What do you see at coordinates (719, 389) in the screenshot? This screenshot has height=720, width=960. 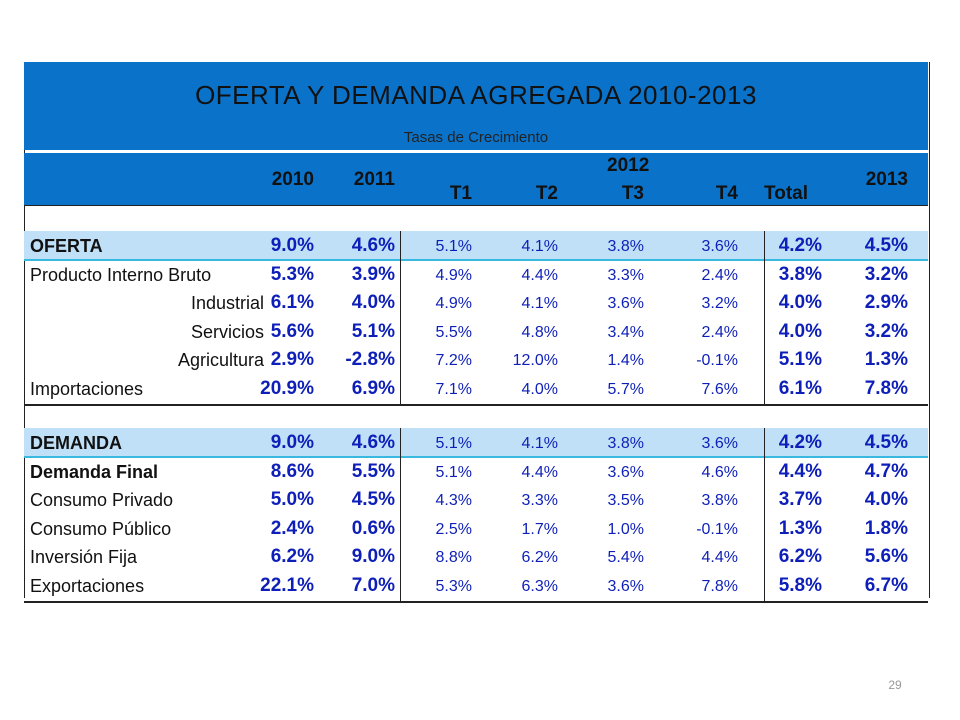 I see `cell-value: 7.6%` at bounding box center [719, 389].